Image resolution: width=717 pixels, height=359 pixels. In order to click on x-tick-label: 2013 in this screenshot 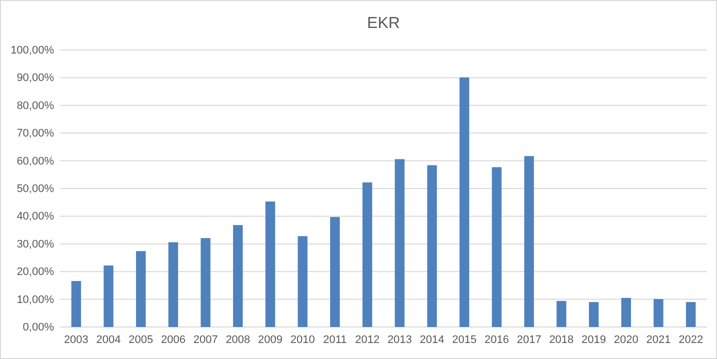, I will do `click(399, 340)`.